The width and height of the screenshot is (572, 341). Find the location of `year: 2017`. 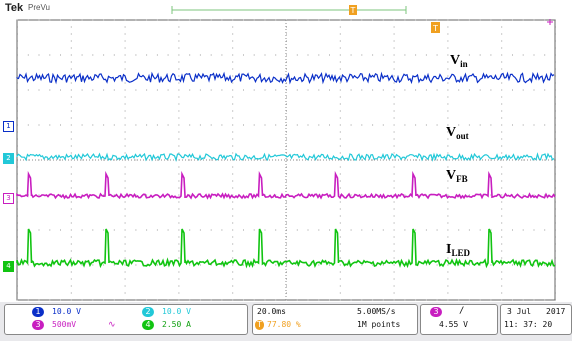

year: 2017 is located at coordinates (556, 311).